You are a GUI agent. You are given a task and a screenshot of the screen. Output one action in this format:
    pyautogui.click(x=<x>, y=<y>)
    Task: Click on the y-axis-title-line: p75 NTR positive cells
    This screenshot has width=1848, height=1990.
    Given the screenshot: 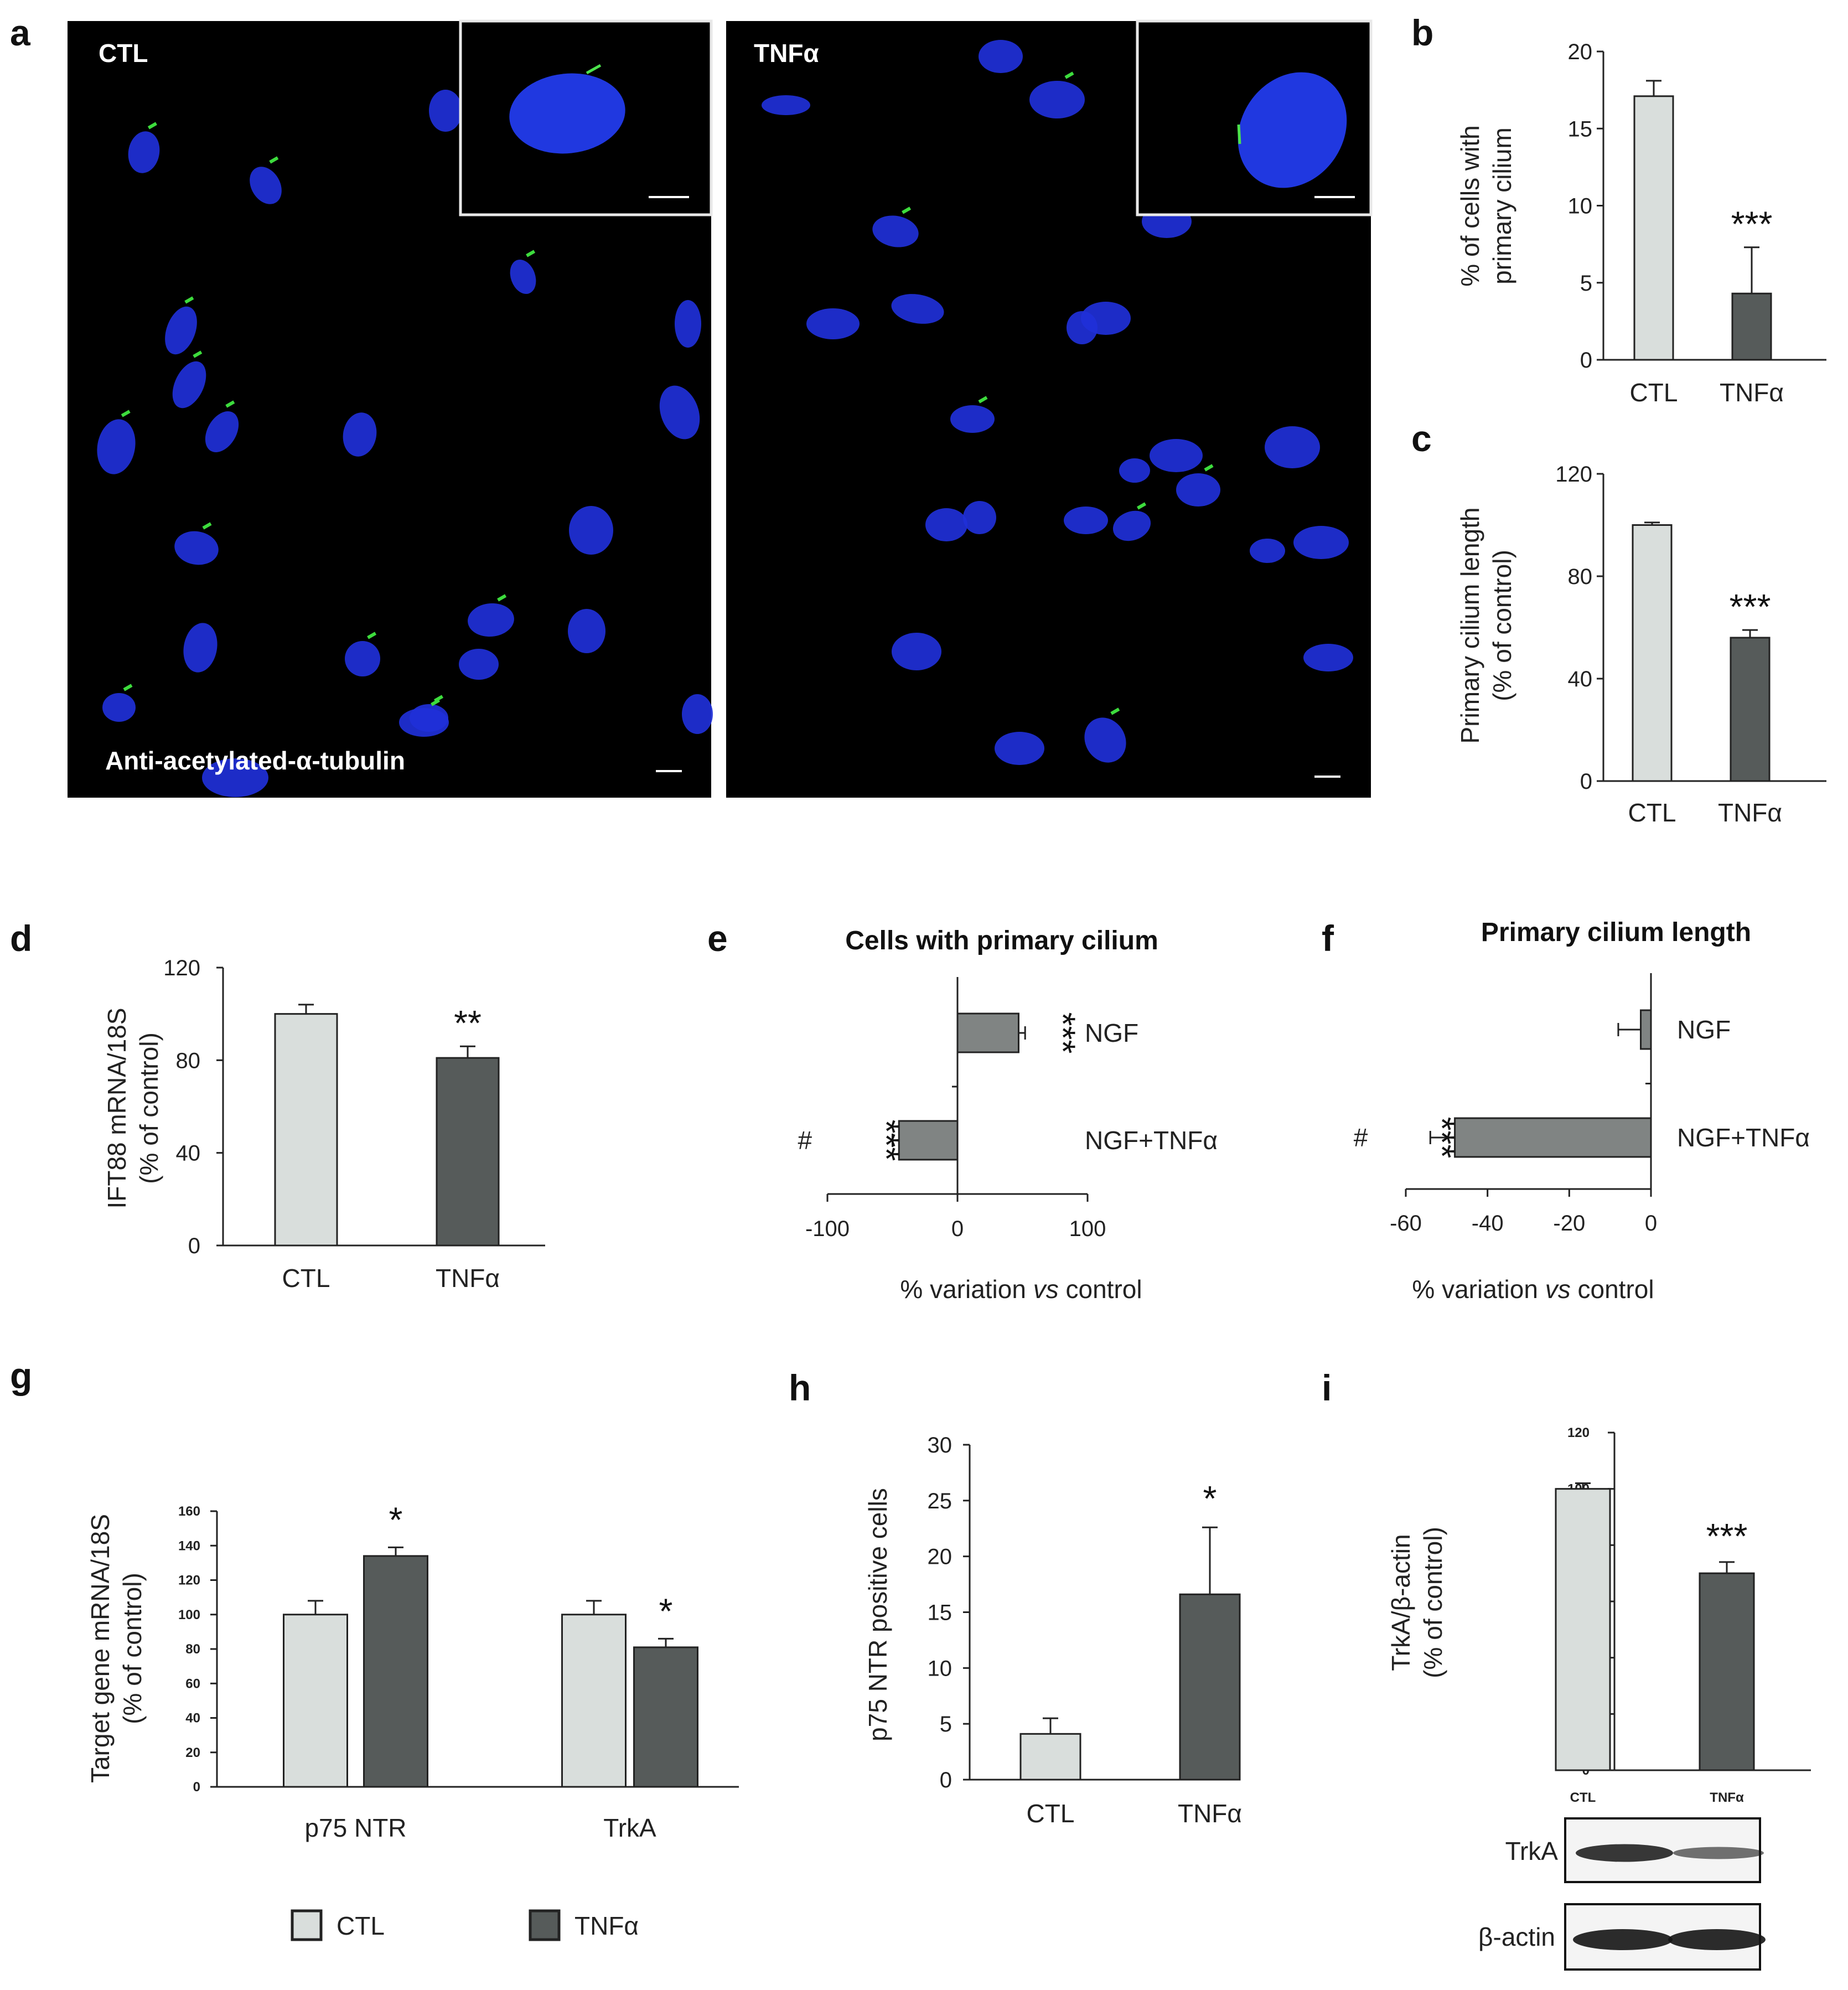 What is the action you would take?
    pyautogui.click(x=877, y=1614)
    